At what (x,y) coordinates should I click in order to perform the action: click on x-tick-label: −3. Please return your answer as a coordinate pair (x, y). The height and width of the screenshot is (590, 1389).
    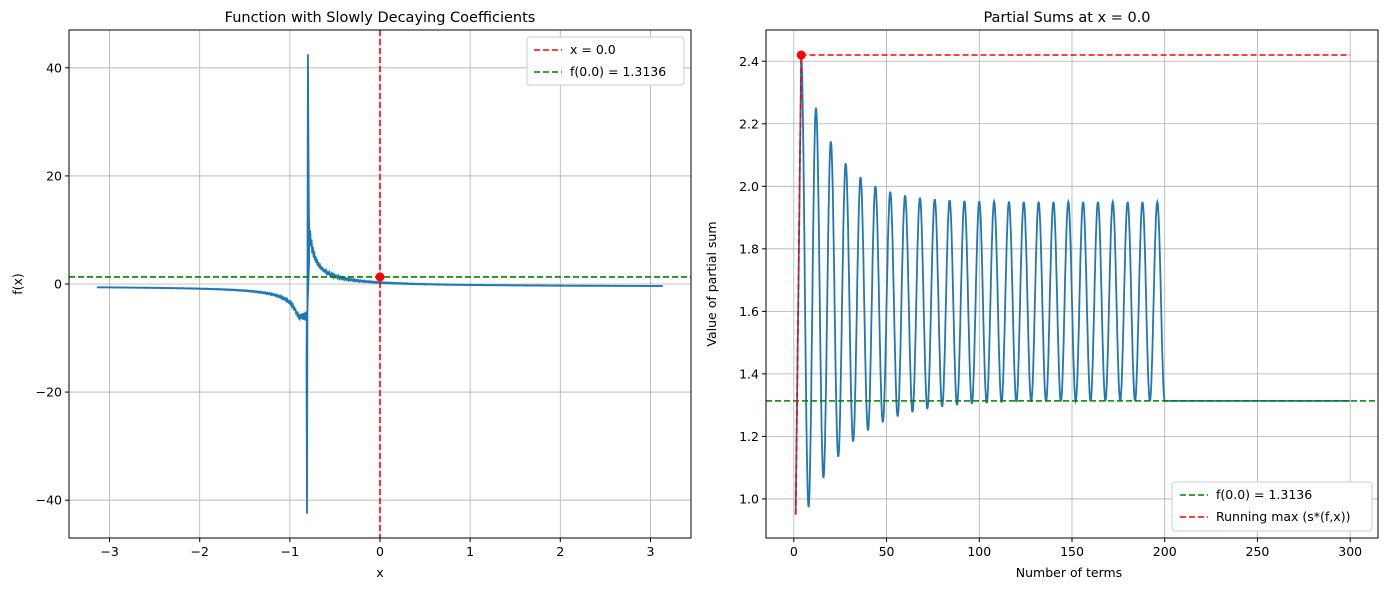
    Looking at the image, I should click on (109, 551).